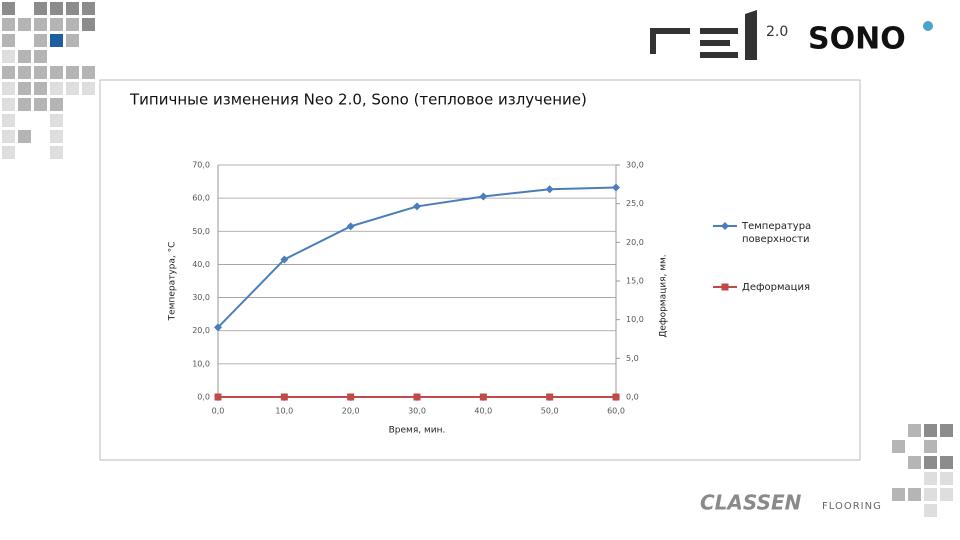 Image resolution: width=960 pixels, height=540 pixels. What do you see at coordinates (852, 506) in the screenshot?
I see `flooring-text: FLOORING` at bounding box center [852, 506].